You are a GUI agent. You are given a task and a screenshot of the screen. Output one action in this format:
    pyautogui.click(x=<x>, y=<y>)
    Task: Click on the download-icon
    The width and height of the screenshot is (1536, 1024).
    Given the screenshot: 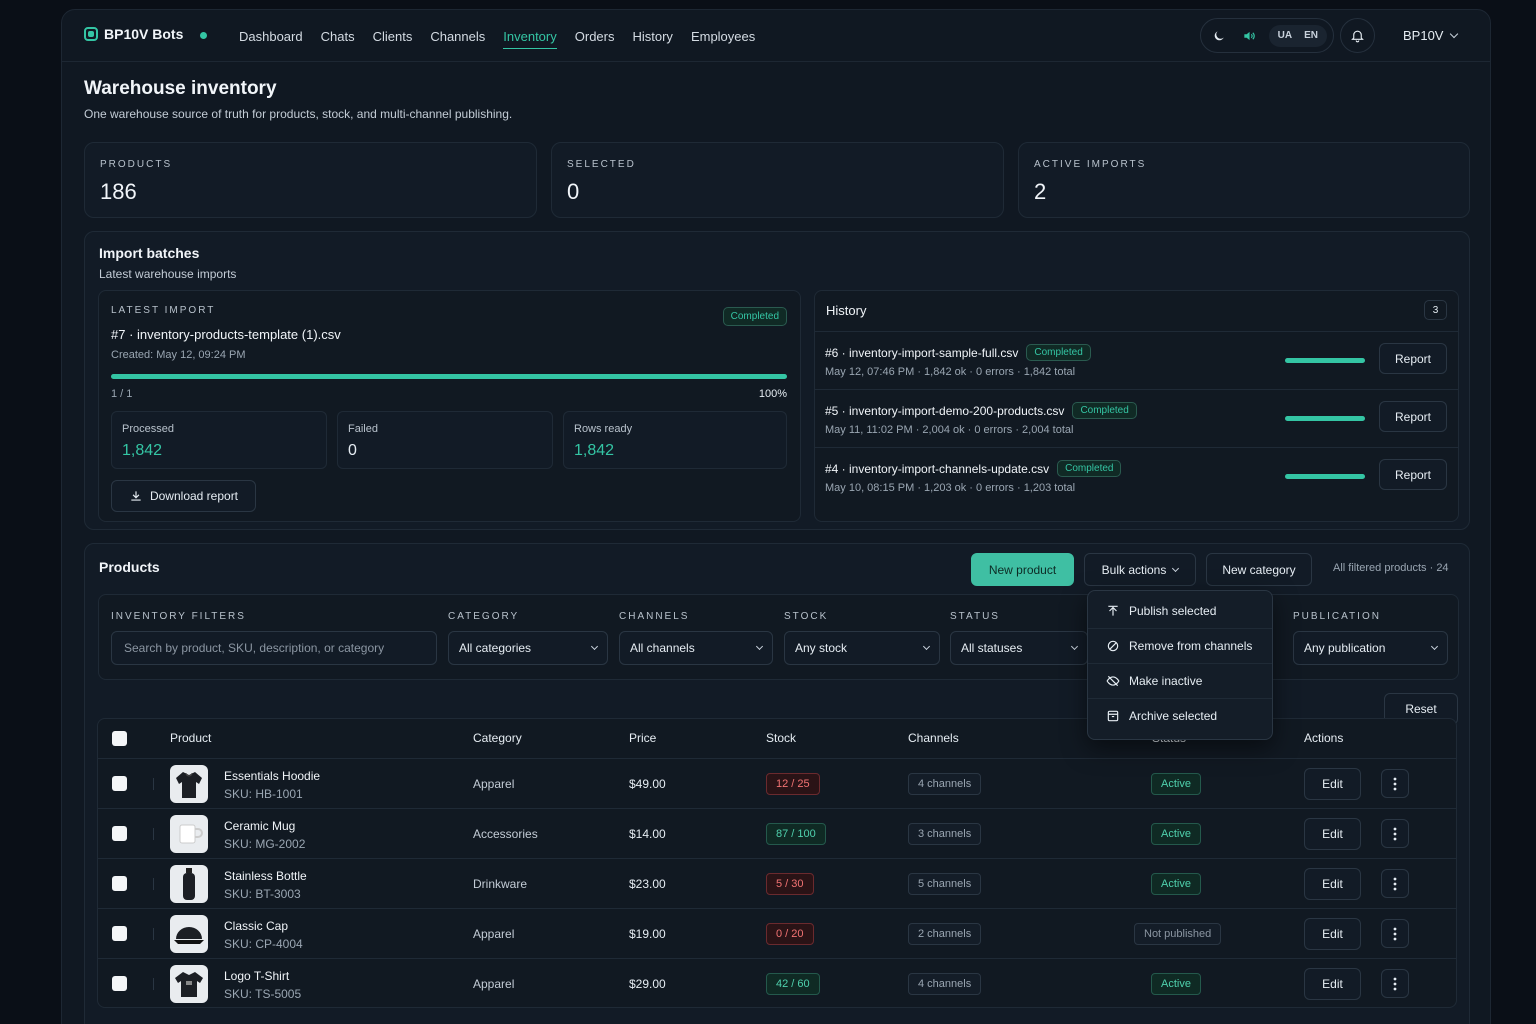 What is the action you would take?
    pyautogui.click(x=136, y=496)
    